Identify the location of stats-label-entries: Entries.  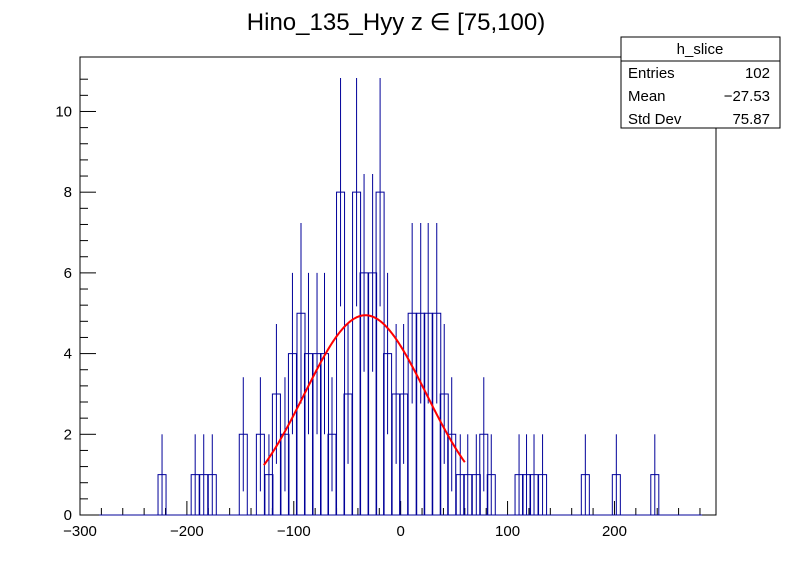
(651, 73).